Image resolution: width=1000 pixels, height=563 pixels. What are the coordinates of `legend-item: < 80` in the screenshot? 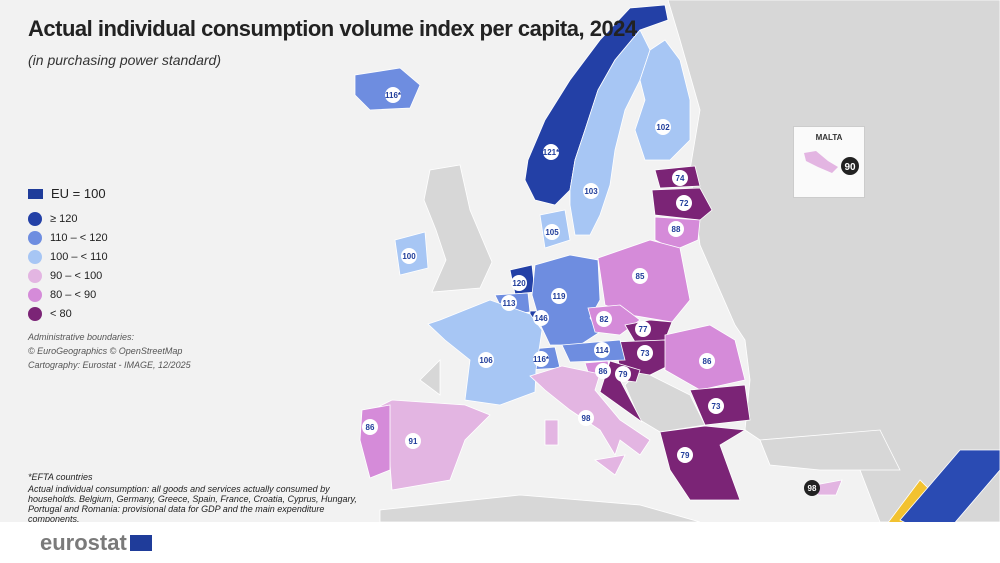 It's located at (68, 313).